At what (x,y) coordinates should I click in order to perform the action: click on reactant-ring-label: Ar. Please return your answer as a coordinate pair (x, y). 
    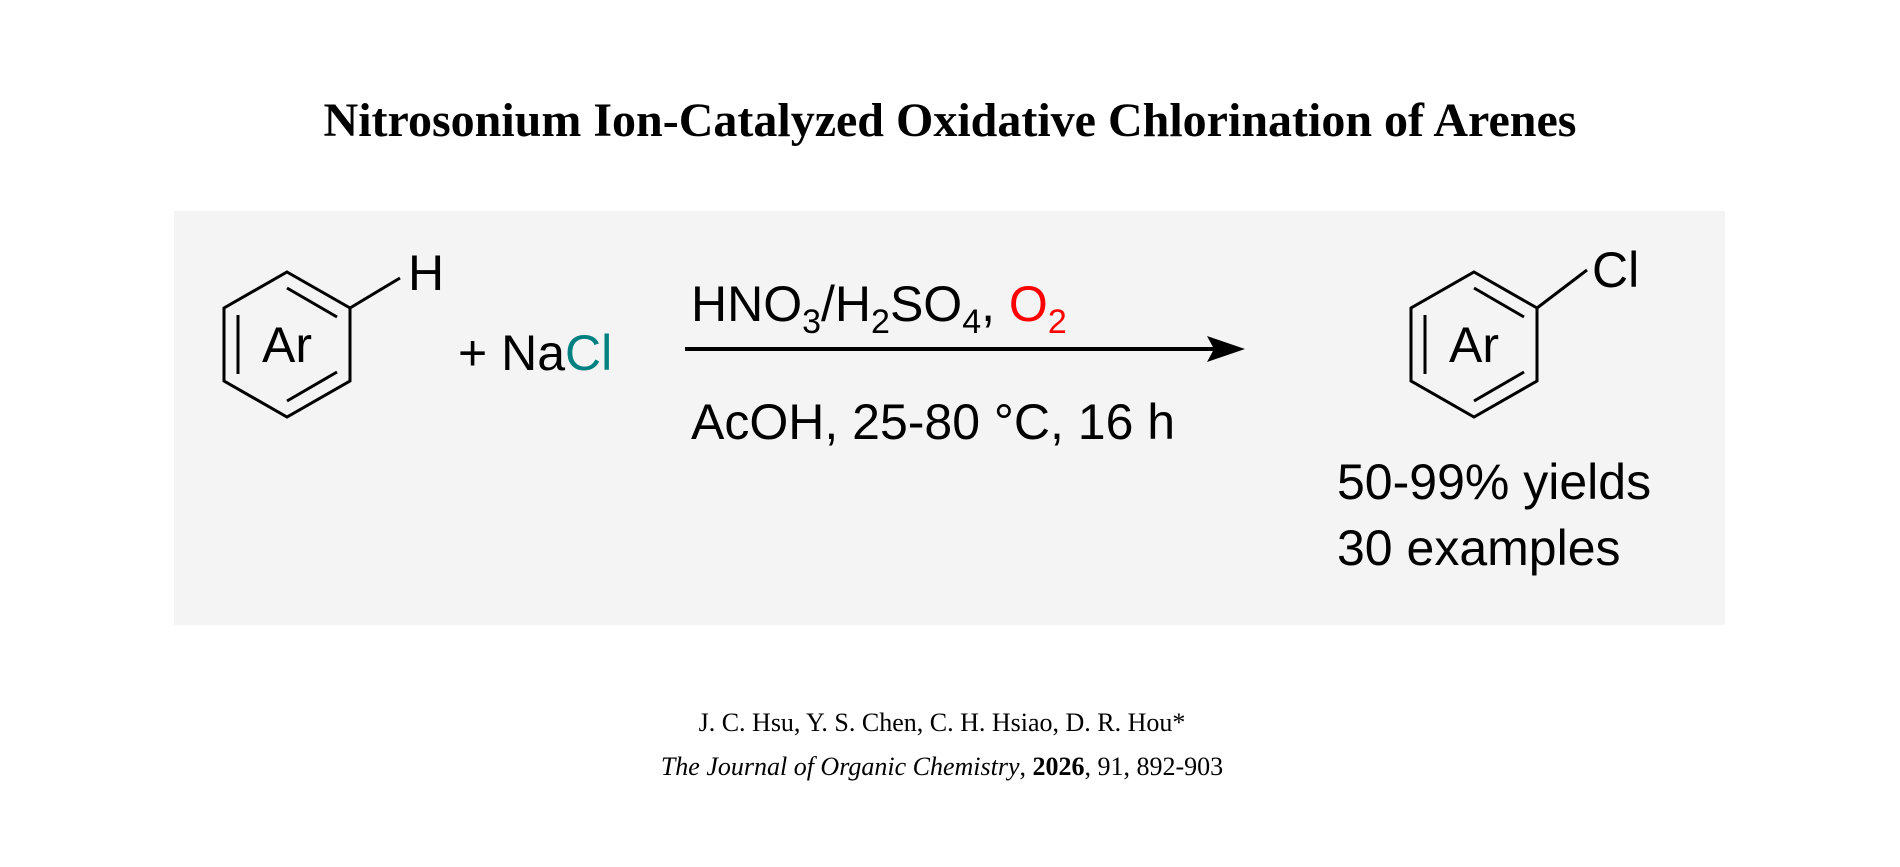
    Looking at the image, I should click on (287, 345).